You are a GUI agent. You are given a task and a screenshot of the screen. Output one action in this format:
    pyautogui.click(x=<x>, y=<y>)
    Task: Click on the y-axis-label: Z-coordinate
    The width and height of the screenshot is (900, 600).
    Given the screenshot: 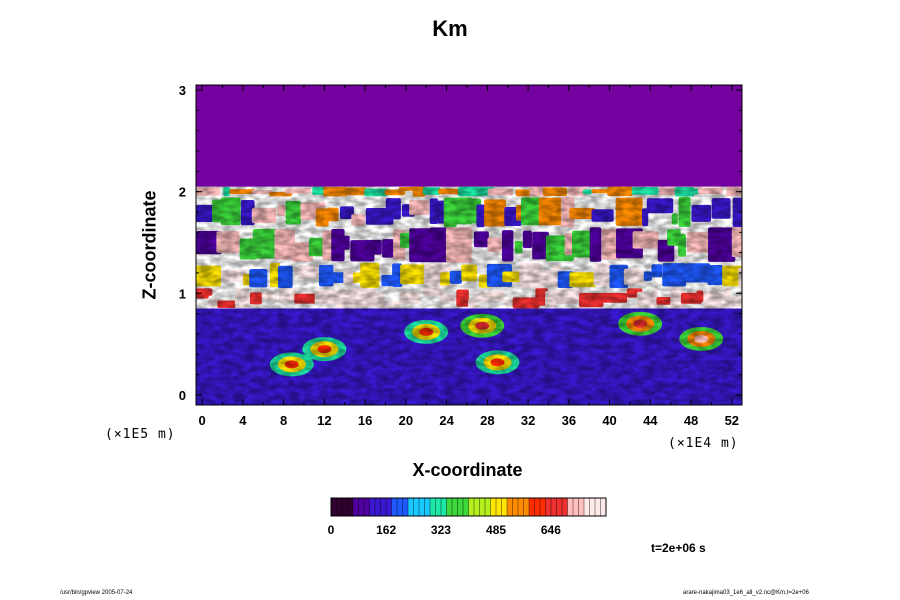 What is the action you would take?
    pyautogui.click(x=149, y=245)
    